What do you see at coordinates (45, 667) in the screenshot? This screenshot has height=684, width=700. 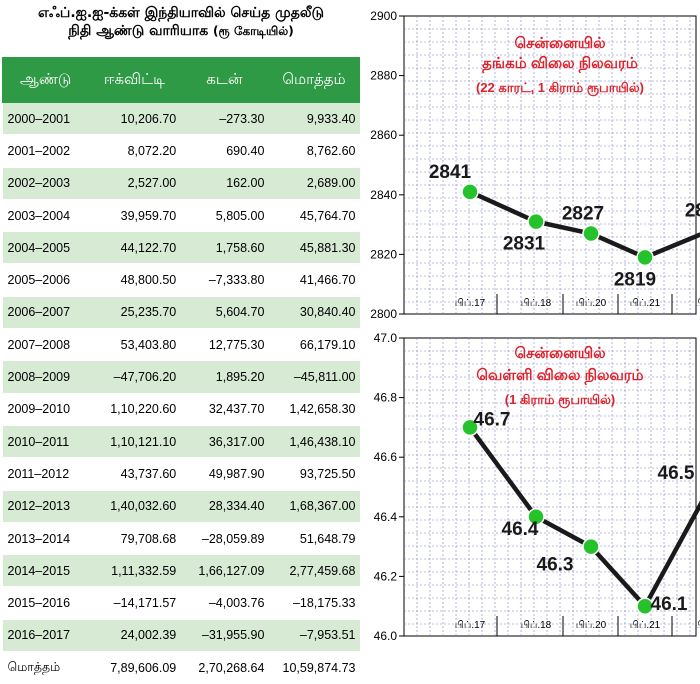 I see `total-year: மொத்தம்` at bounding box center [45, 667].